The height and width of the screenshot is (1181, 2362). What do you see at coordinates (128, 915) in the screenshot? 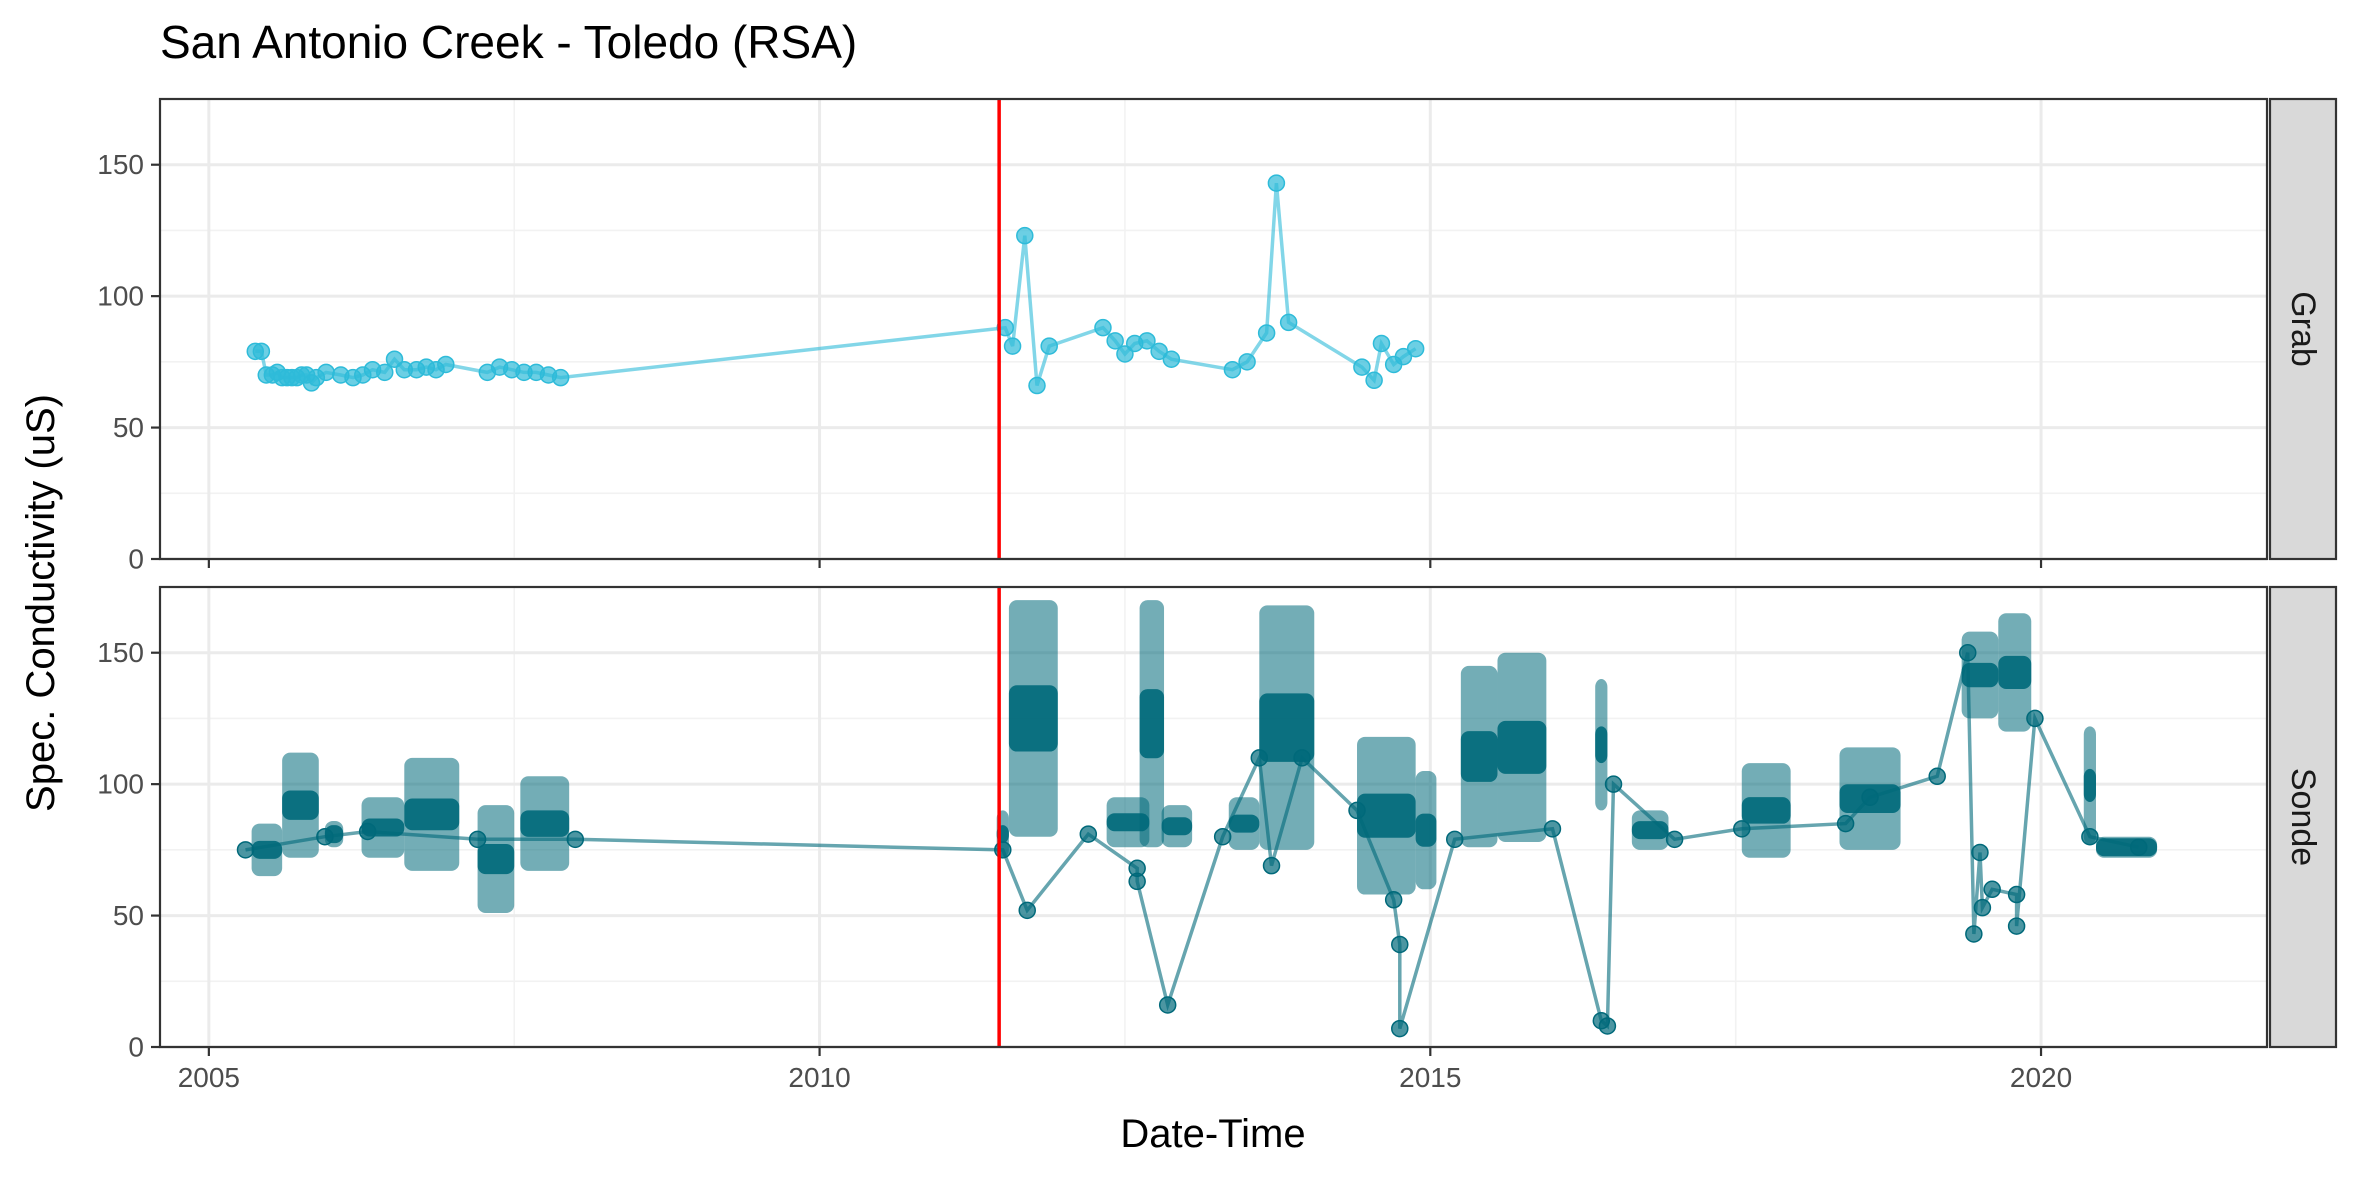
I see `y-tick-label: 50` at bounding box center [128, 915].